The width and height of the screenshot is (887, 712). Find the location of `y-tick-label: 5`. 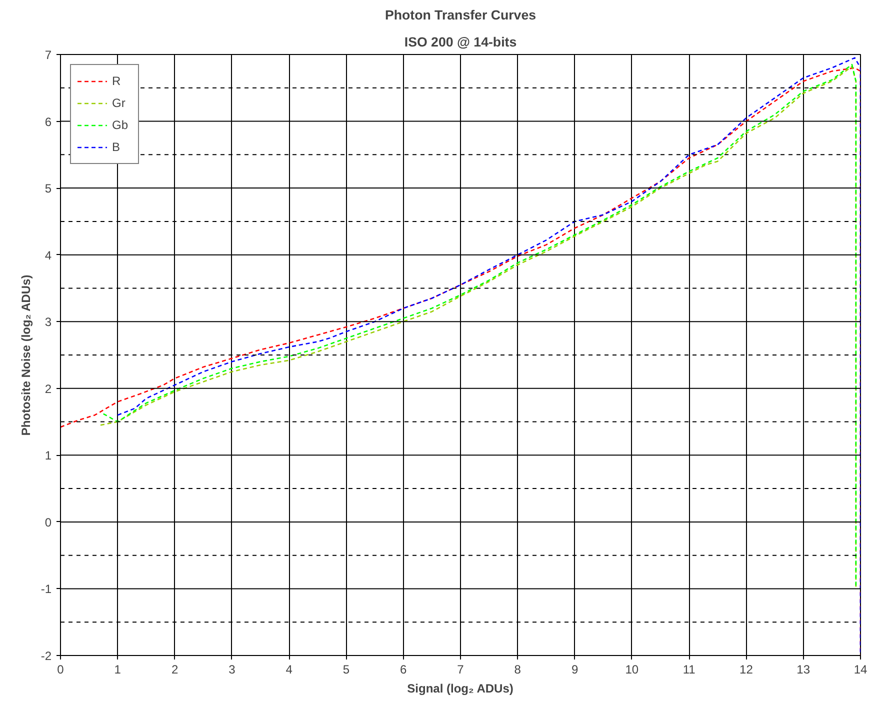

y-tick-label: 5 is located at coordinates (48, 189).